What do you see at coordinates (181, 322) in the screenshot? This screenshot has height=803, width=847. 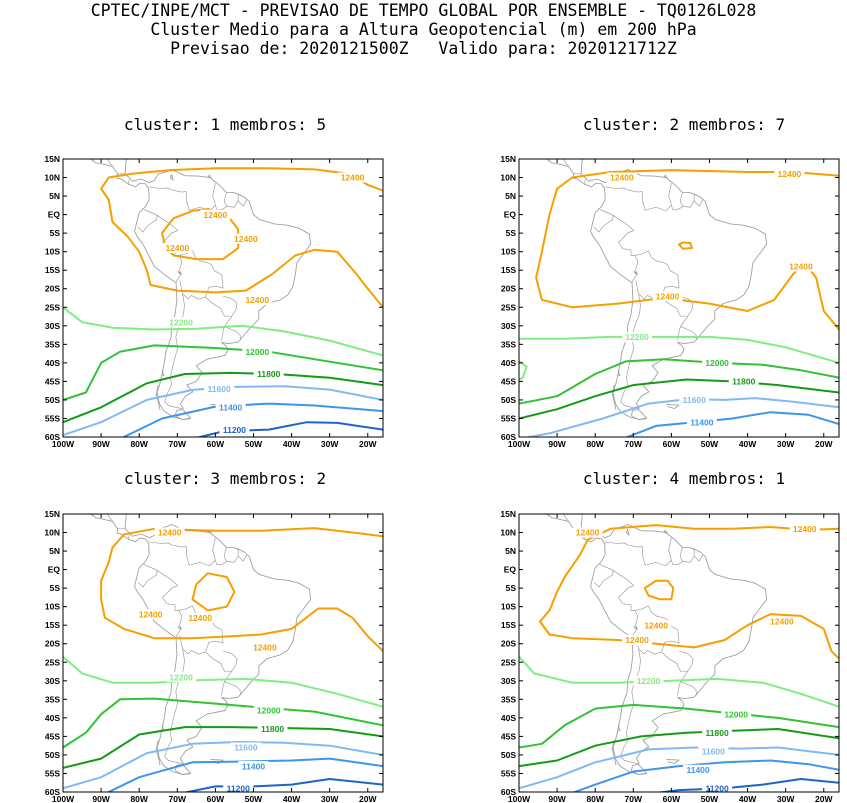 I see `contour-label: 12200` at bounding box center [181, 322].